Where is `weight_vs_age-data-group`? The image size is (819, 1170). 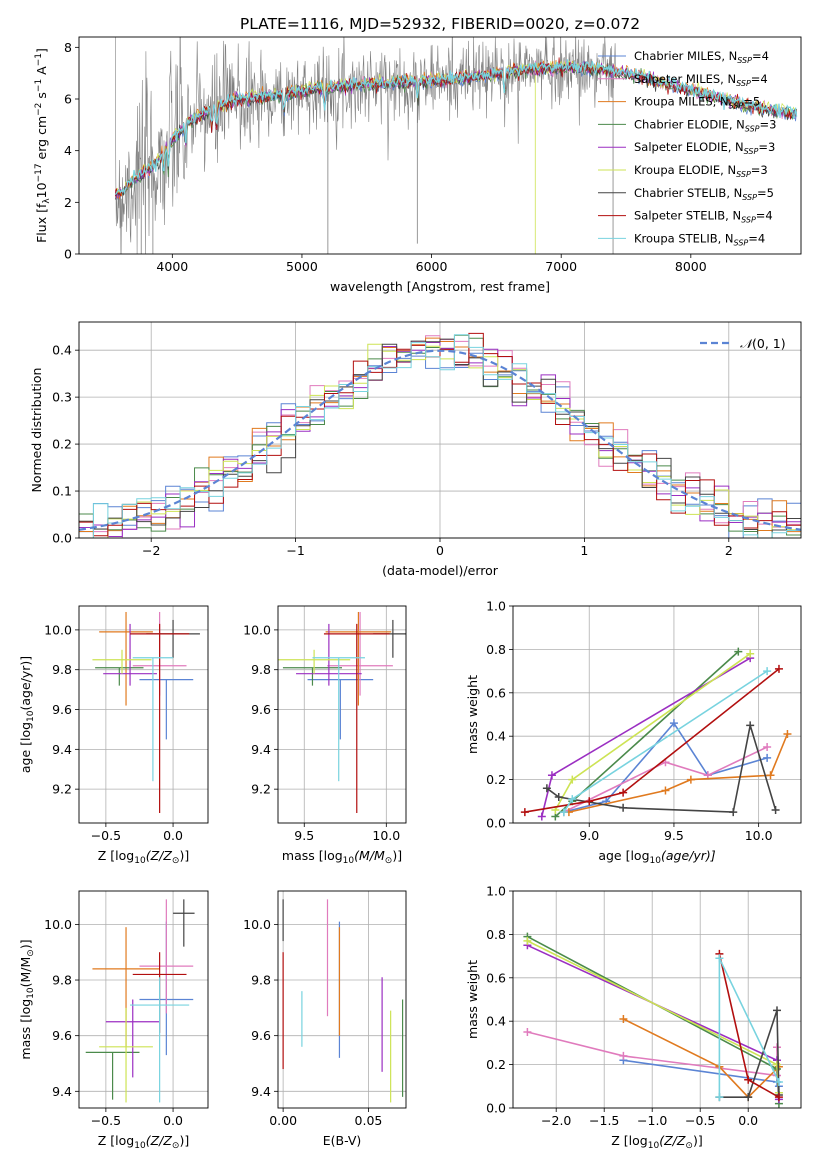
weight_vs_age-data-group is located at coordinates (656, 734).